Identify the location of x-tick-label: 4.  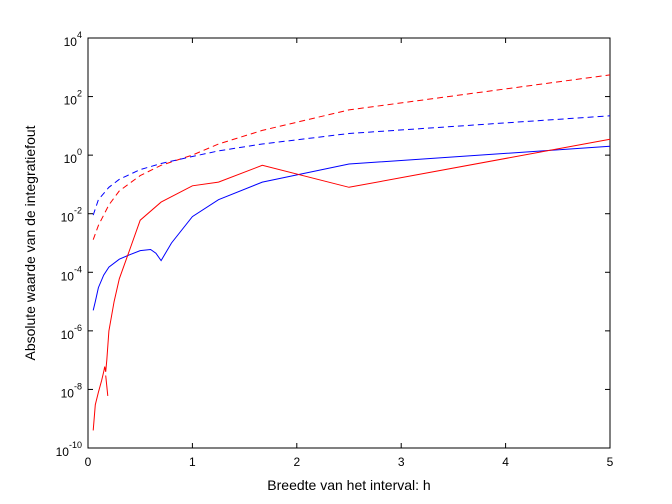
(505, 462).